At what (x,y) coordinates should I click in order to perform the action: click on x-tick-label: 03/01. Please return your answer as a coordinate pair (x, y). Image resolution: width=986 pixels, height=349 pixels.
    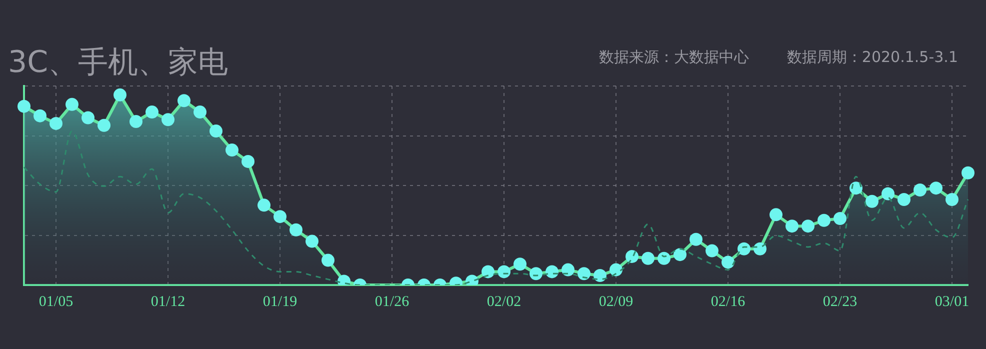
    Looking at the image, I should click on (952, 302).